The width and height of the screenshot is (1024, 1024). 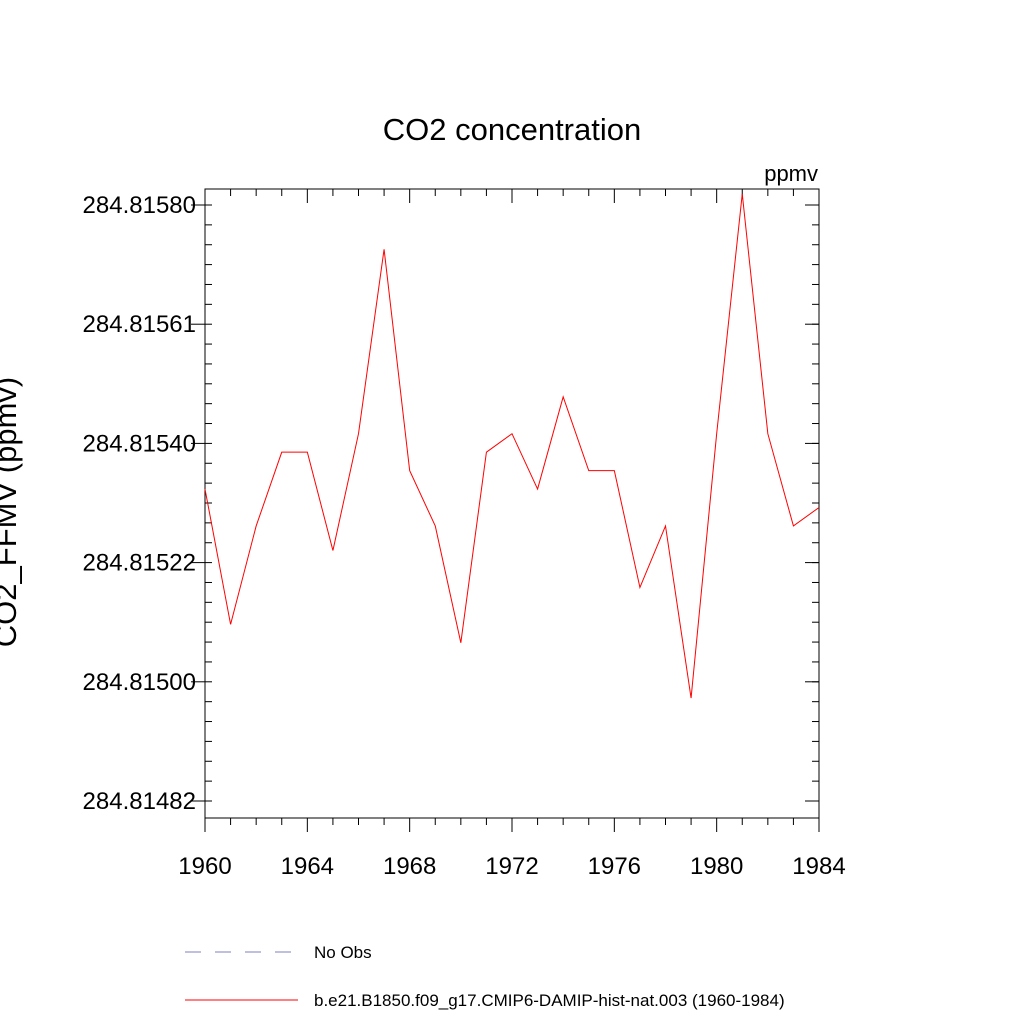 I want to click on y-tick-label: 284.81482, so click(x=139, y=801).